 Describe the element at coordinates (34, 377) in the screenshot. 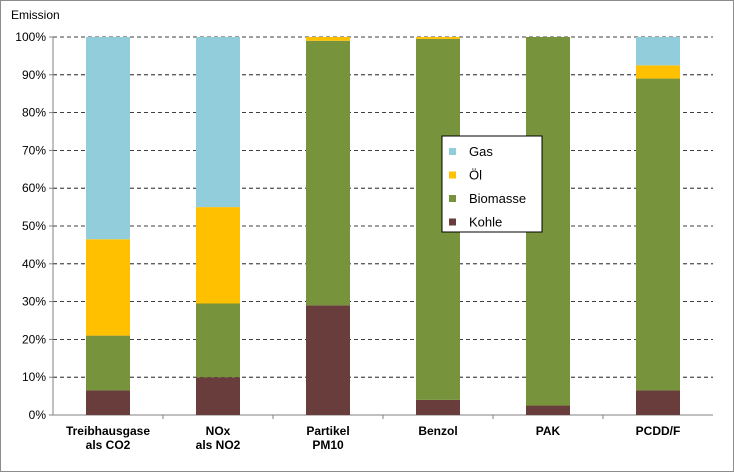

I see `y-tick-label: 10%` at that location.